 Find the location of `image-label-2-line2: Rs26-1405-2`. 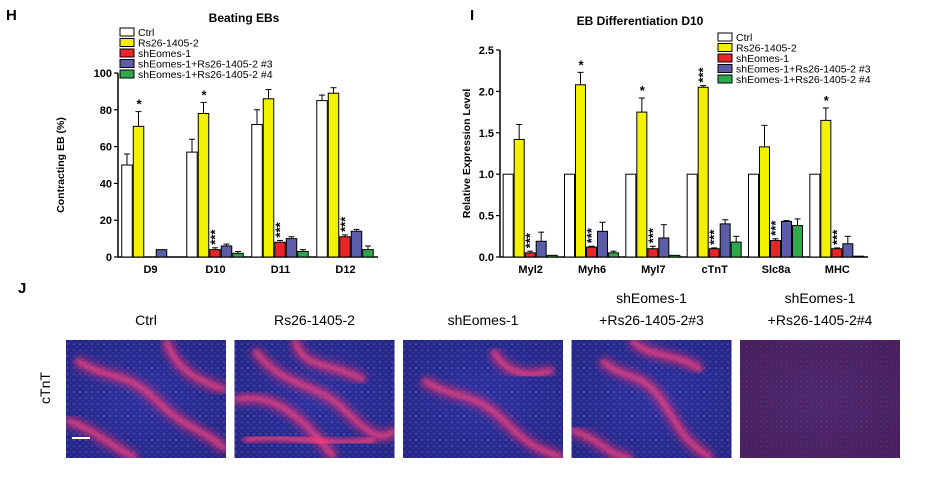

image-label-2-line2: Rs26-1405-2 is located at coordinates (314, 320).